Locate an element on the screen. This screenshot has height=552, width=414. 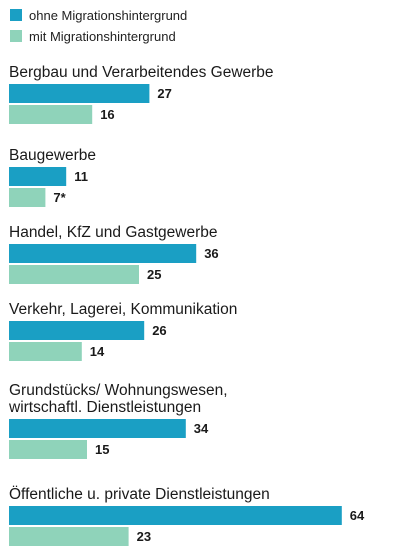
category-label: Bergbau und Verarbeitendes Gewerbe is located at coordinates (141, 72).